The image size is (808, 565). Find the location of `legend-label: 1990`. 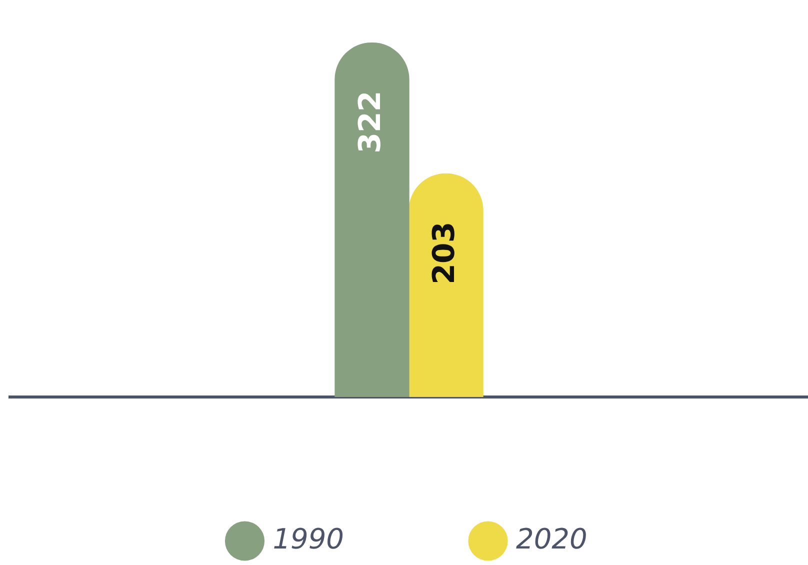

legend-label: 1990 is located at coordinates (308, 539).